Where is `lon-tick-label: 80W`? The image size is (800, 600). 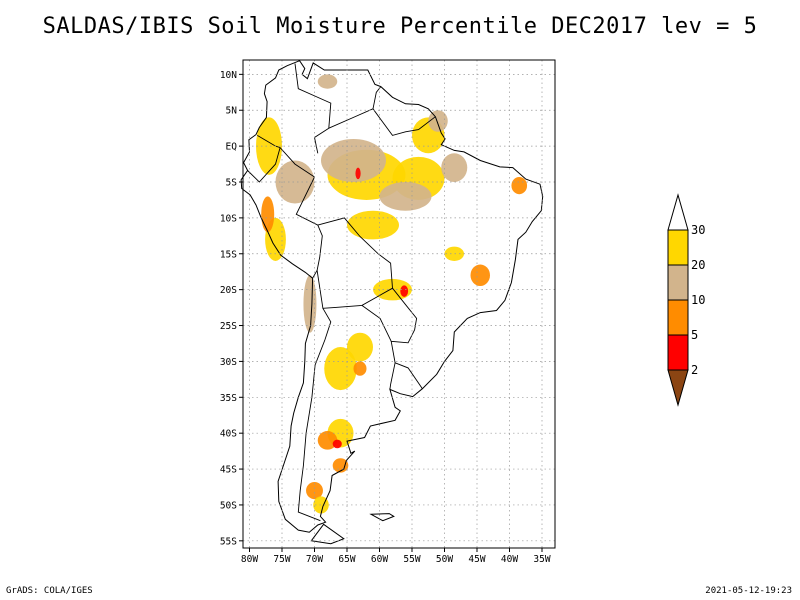
lon-tick-label: 80W is located at coordinates (249, 559).